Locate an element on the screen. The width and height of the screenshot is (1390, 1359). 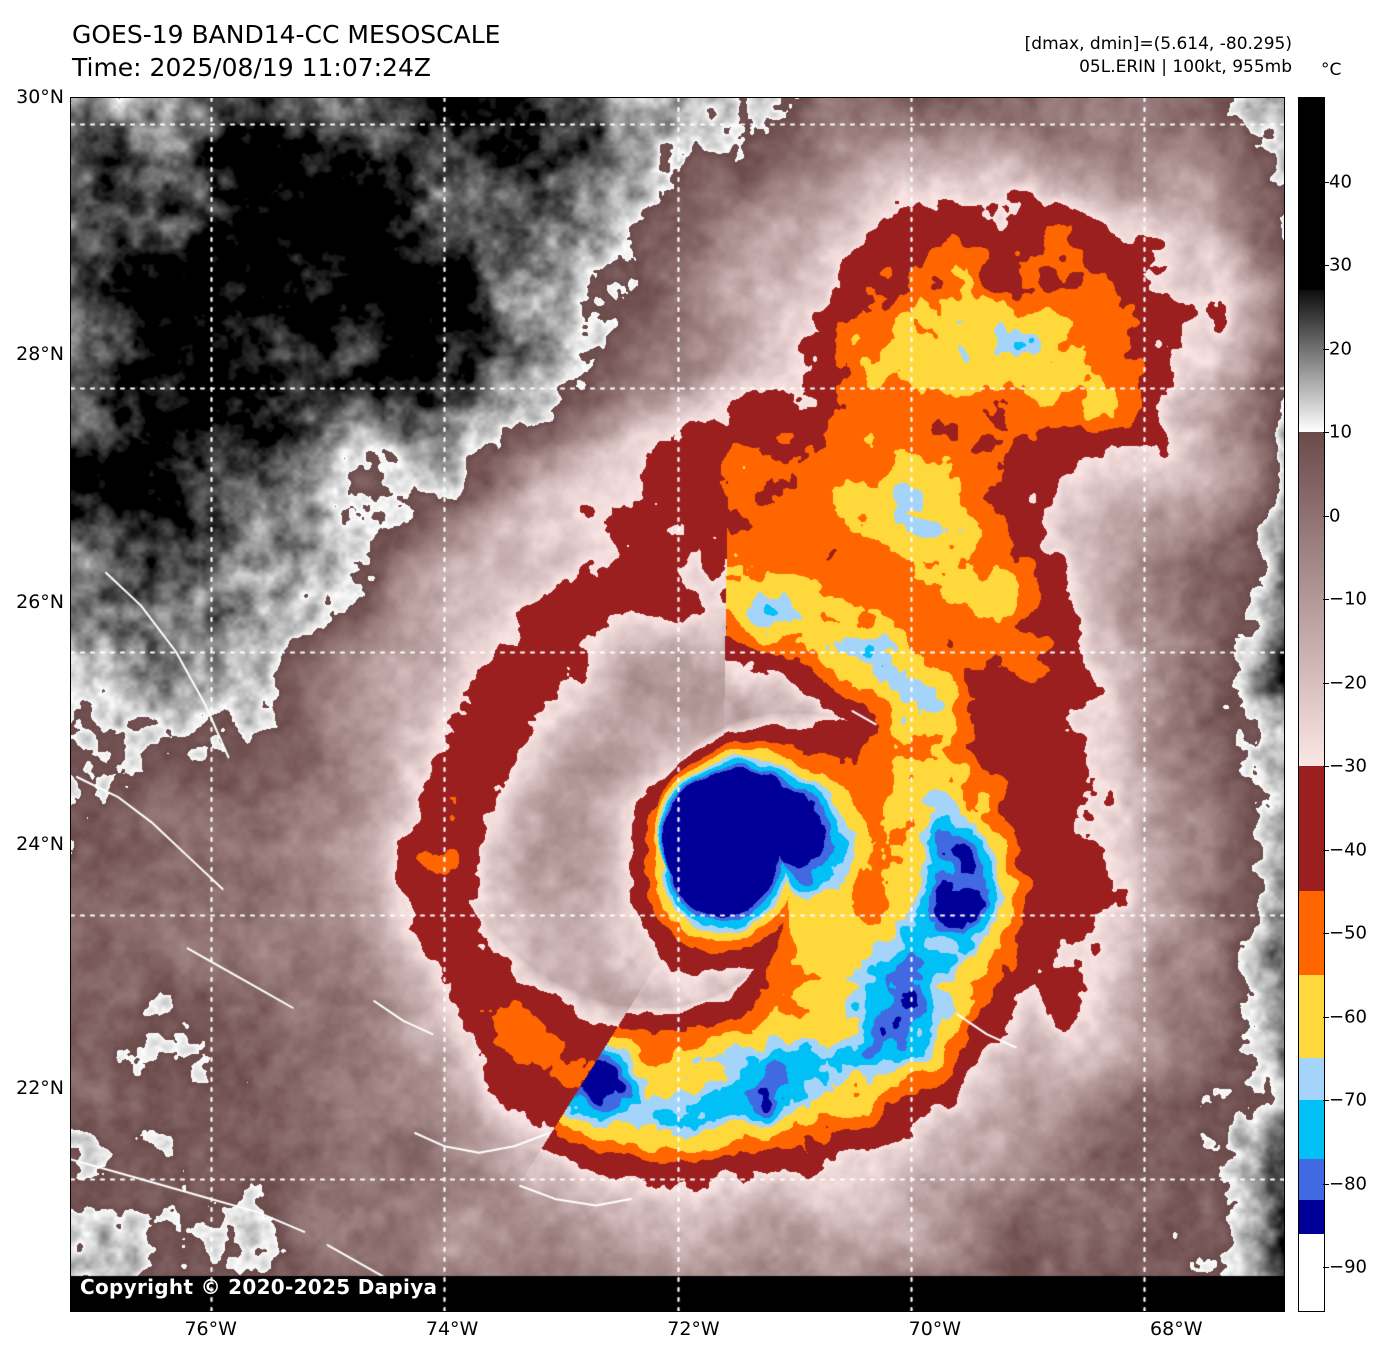
storm-info-label: 05L.ERIN | 100kt, 955mb is located at coordinates (1185, 67).